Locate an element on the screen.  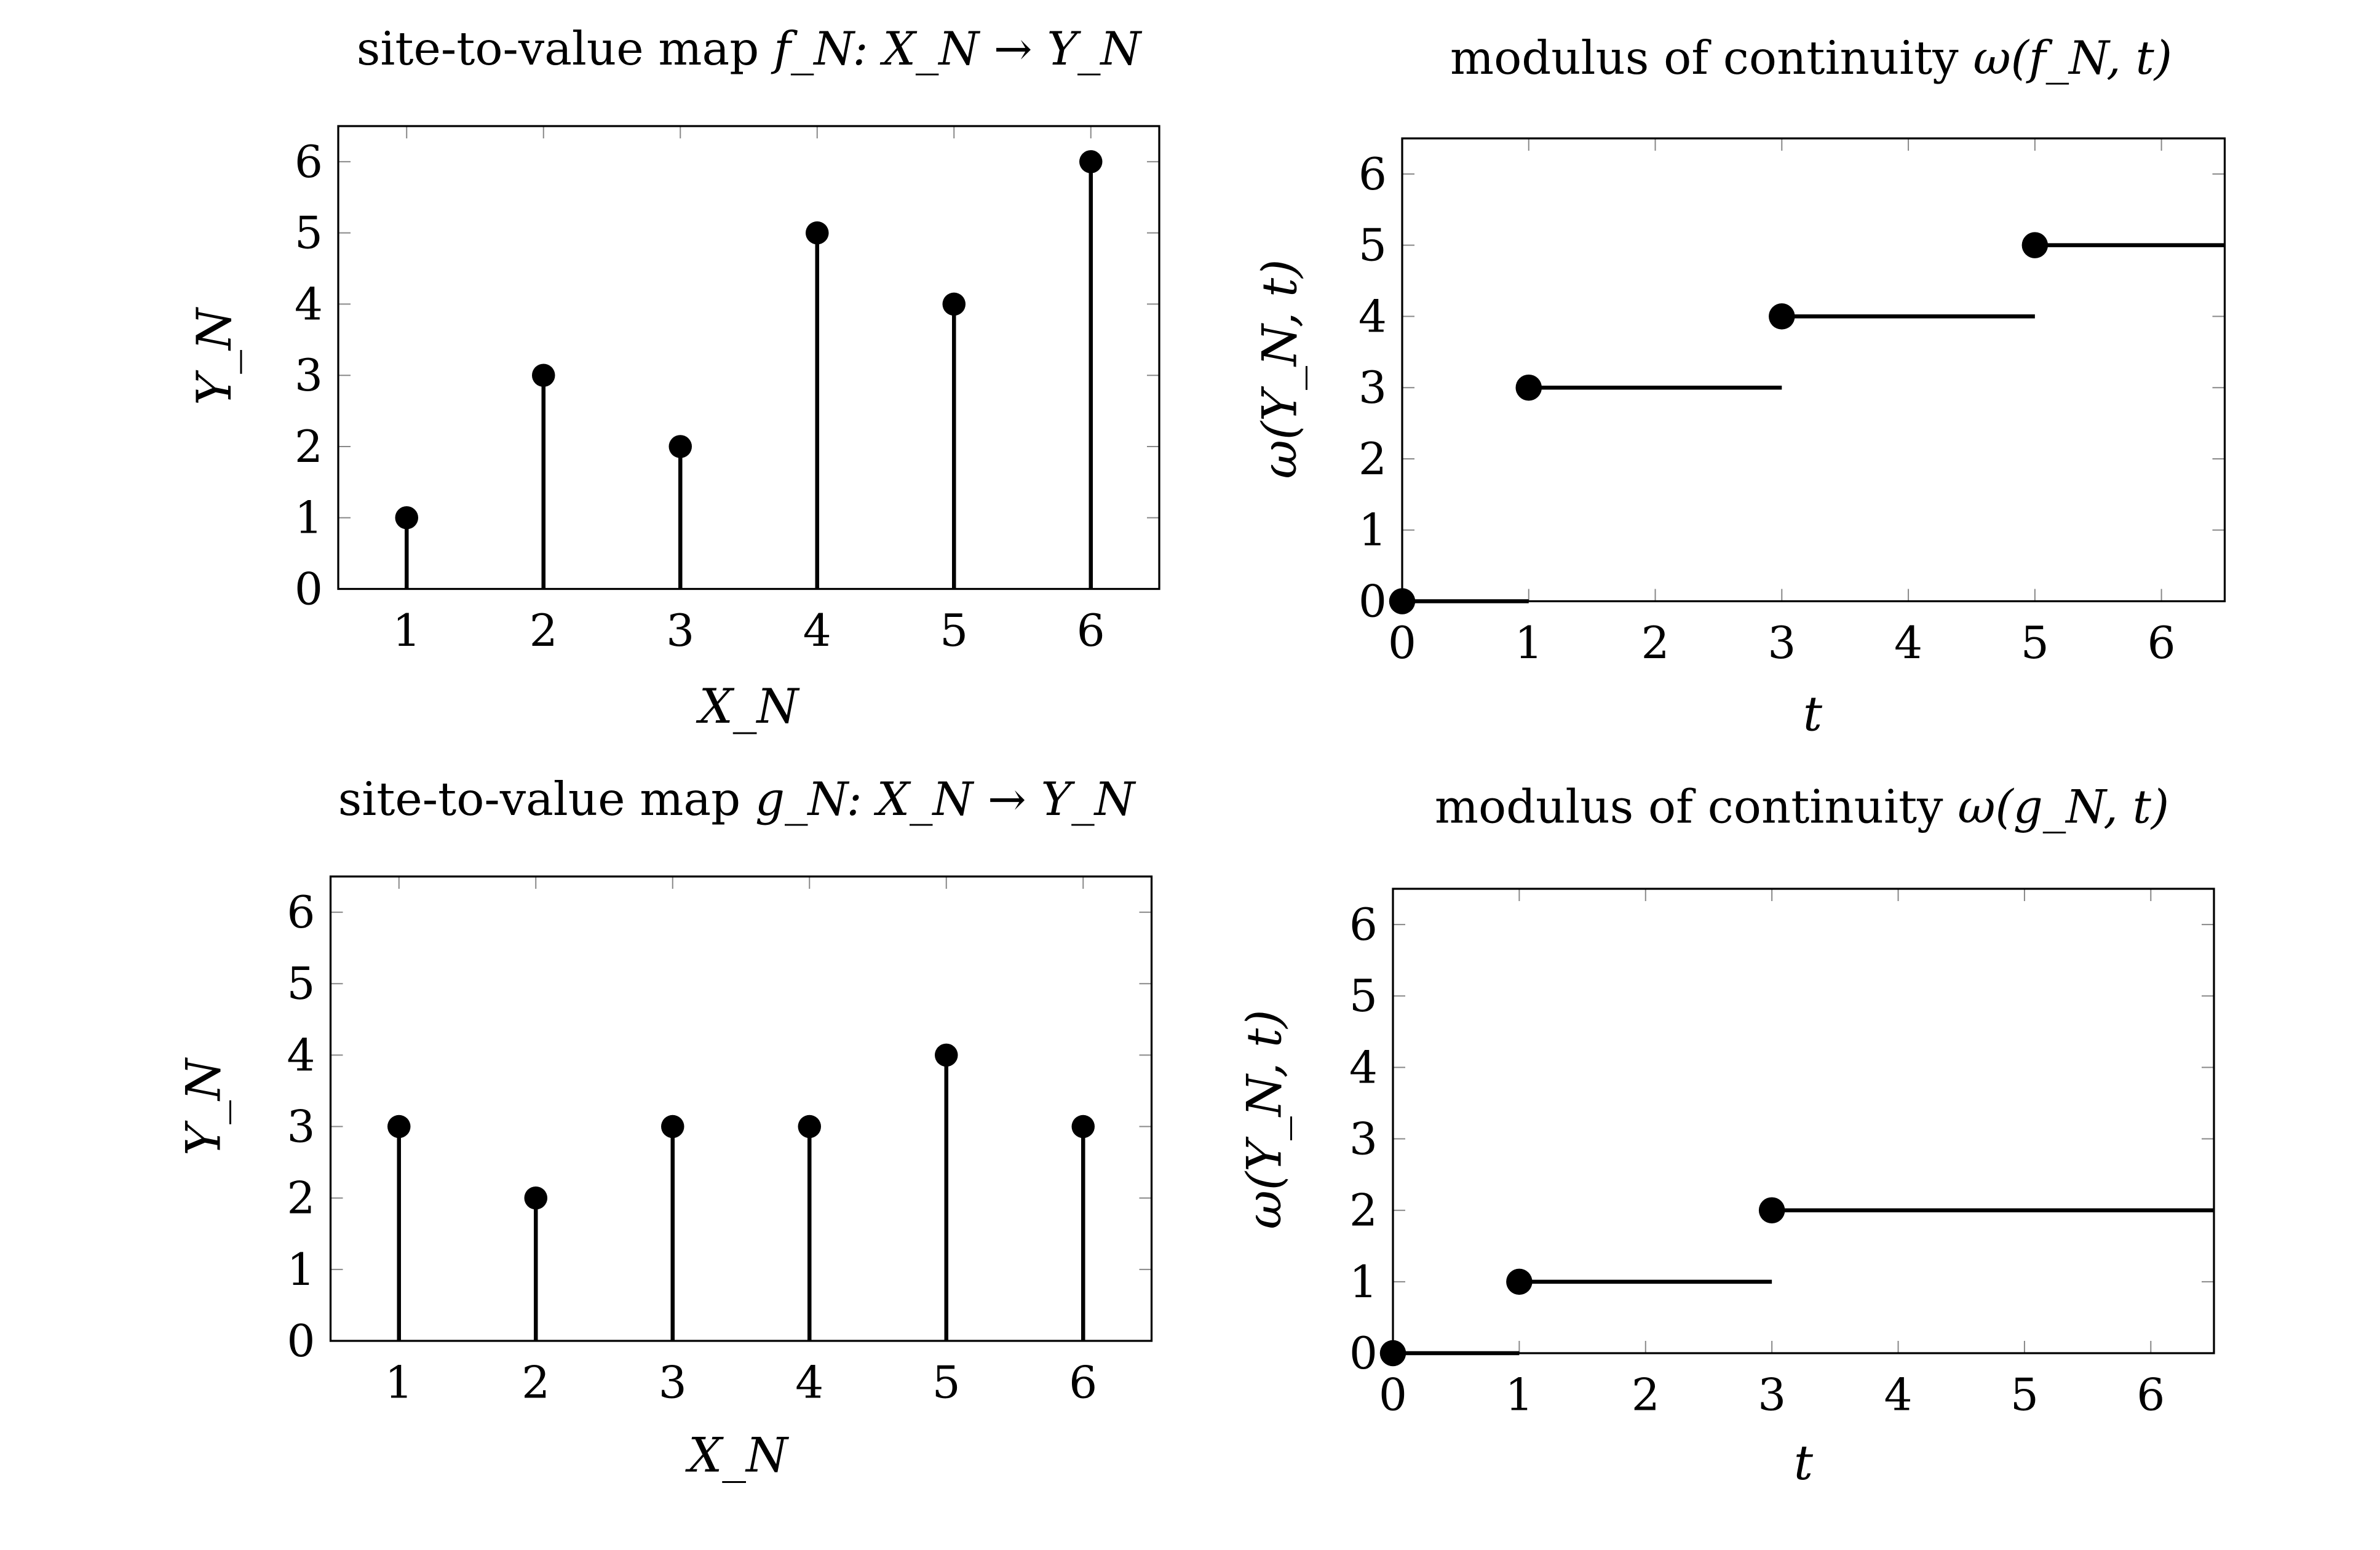
chart-title: modulus of continuity ω(f_N, t) is located at coordinates (1811, 58).